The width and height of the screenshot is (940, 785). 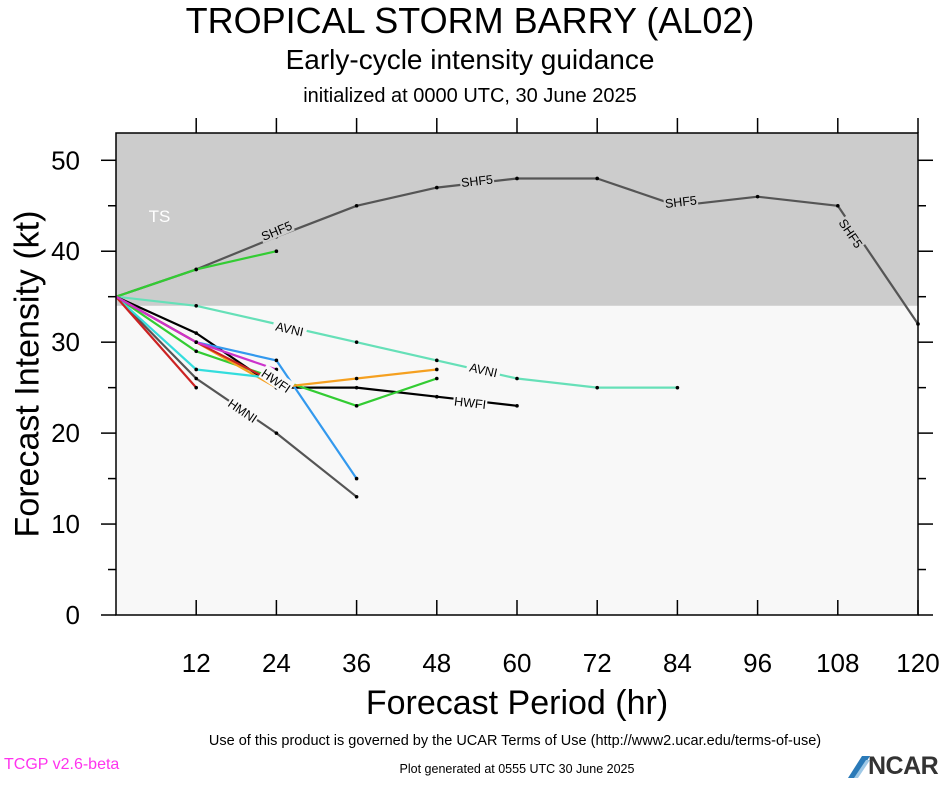 I want to click on ncar-logo-text: NCAR, so click(x=903, y=766).